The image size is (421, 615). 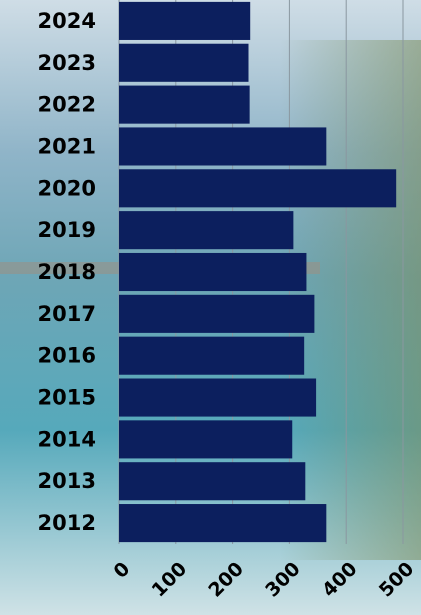 What do you see at coordinates (67, 523) in the screenshot?
I see `y-tick-label: 2012` at bounding box center [67, 523].